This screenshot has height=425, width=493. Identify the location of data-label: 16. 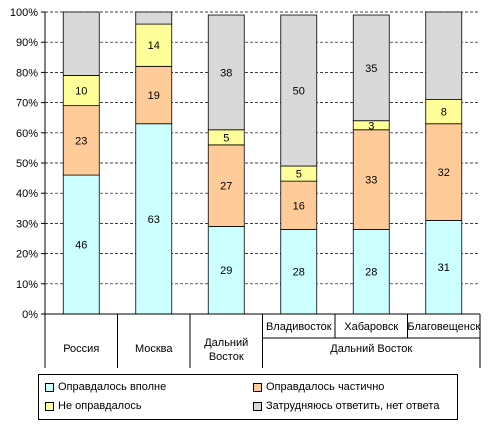
(299, 206).